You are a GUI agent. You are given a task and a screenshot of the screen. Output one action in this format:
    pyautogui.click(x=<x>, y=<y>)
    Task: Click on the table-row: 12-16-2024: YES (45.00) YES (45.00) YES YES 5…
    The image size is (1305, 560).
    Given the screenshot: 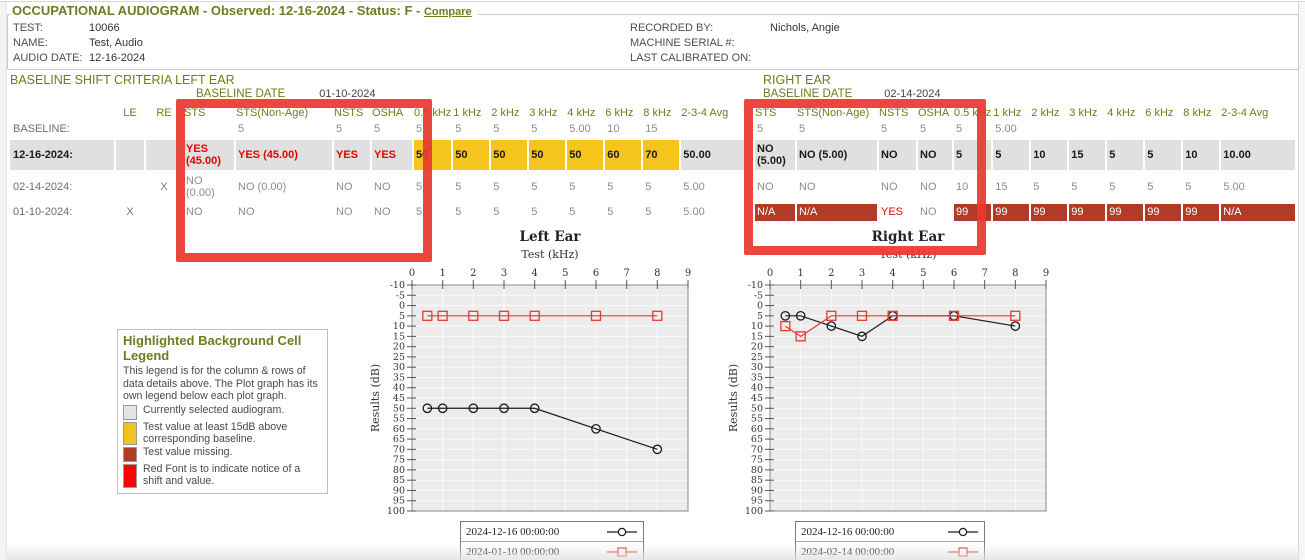 What is the action you would take?
    pyautogui.click(x=378, y=155)
    